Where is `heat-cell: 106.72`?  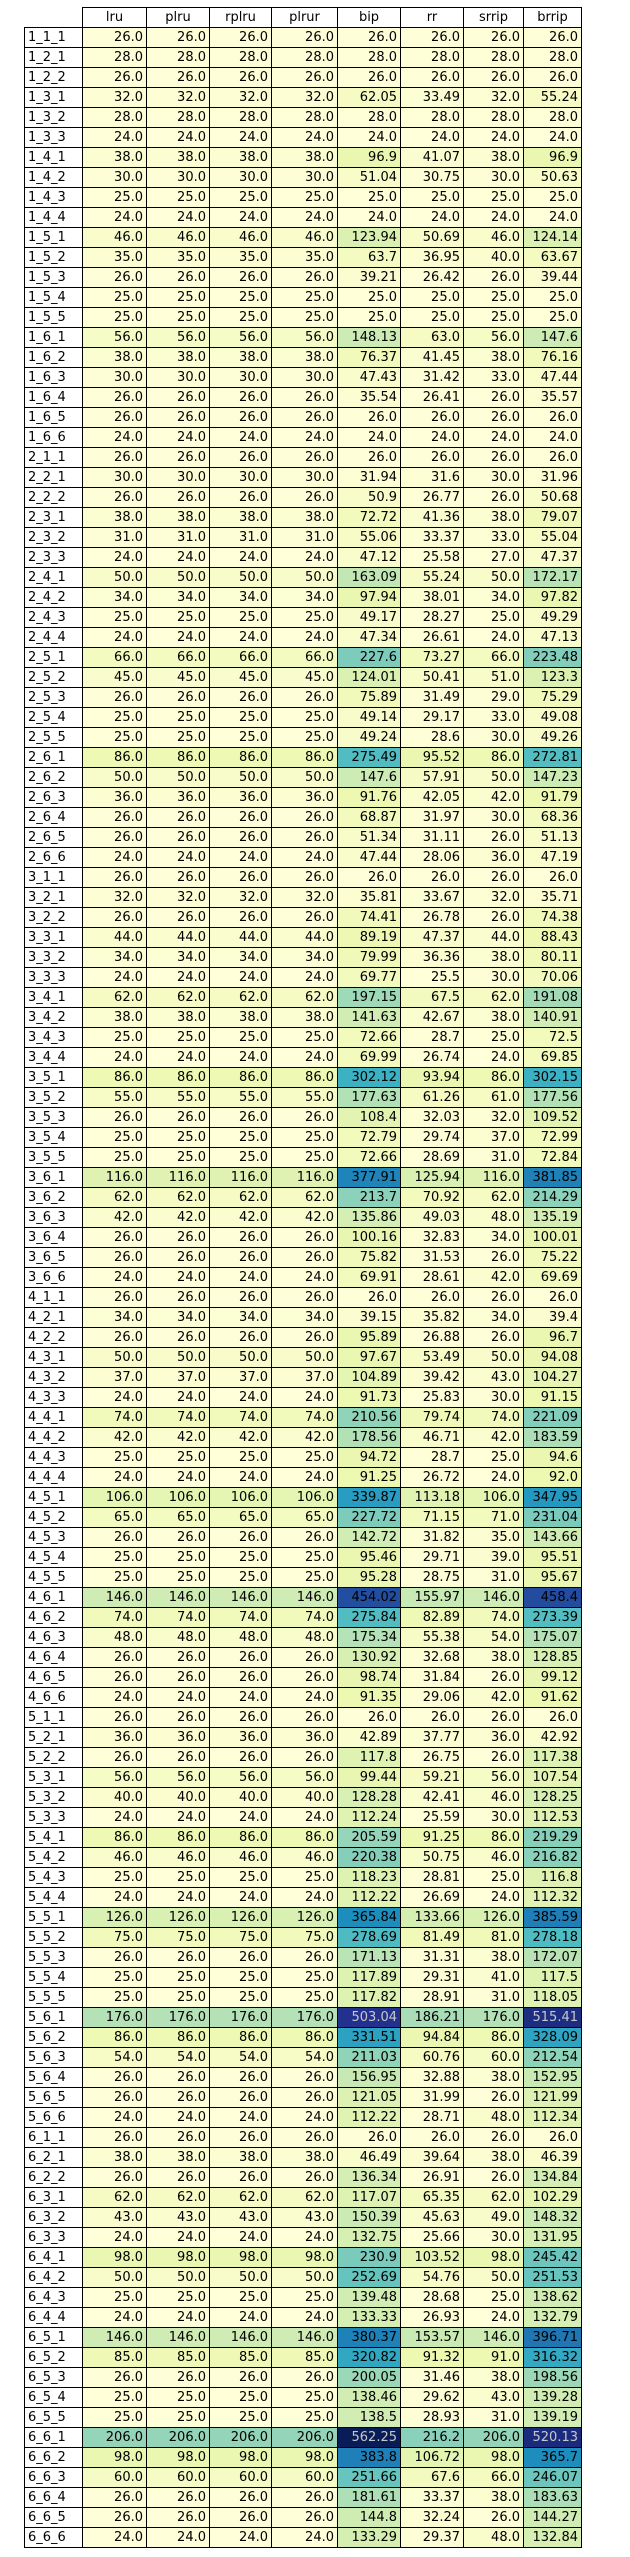 heat-cell: 106.72 is located at coordinates (432, 2457).